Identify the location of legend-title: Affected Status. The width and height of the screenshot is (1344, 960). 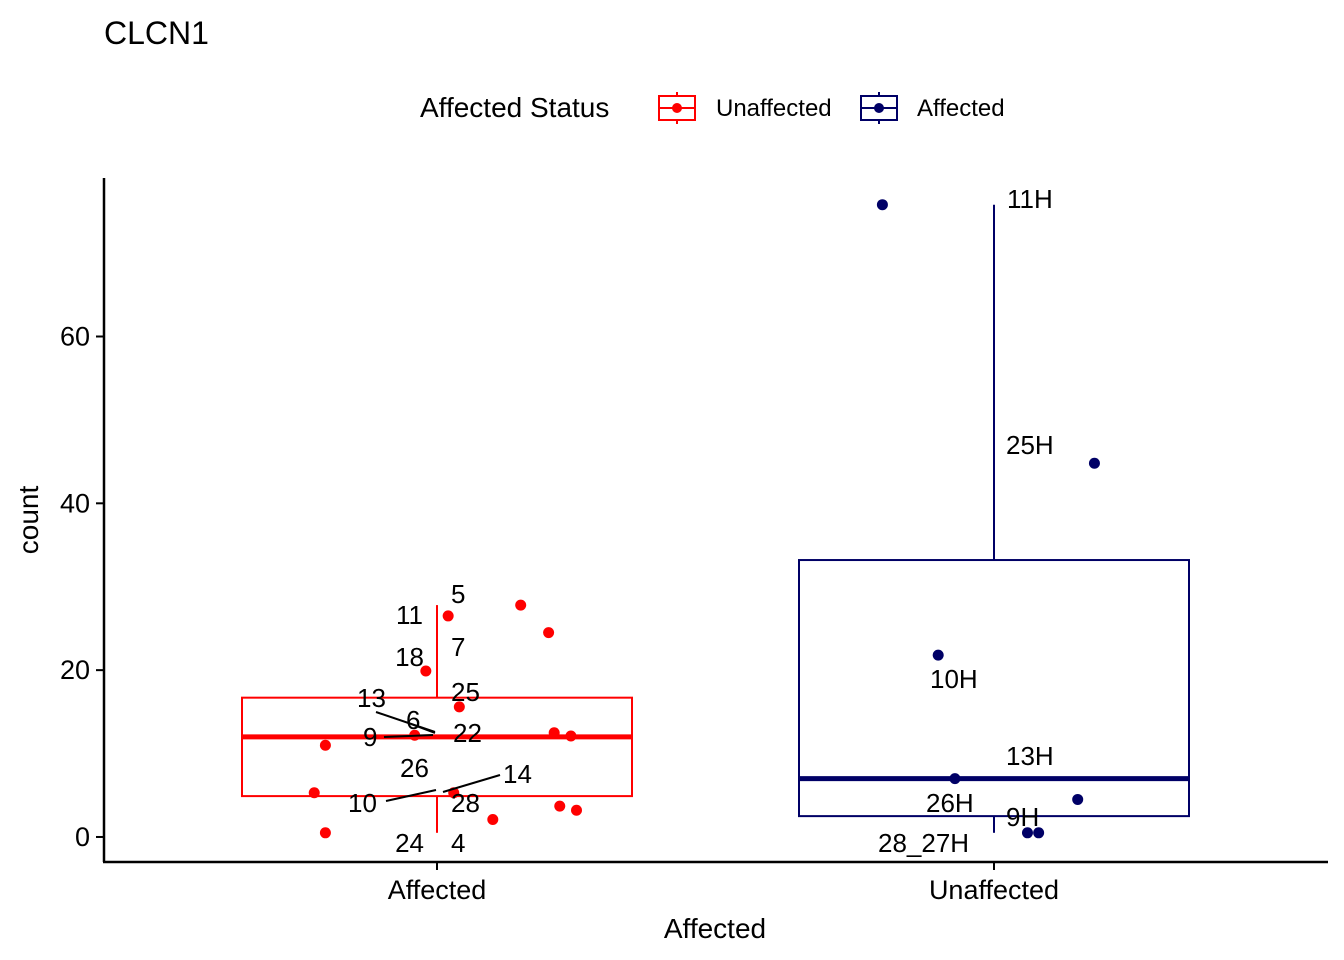
(514, 107).